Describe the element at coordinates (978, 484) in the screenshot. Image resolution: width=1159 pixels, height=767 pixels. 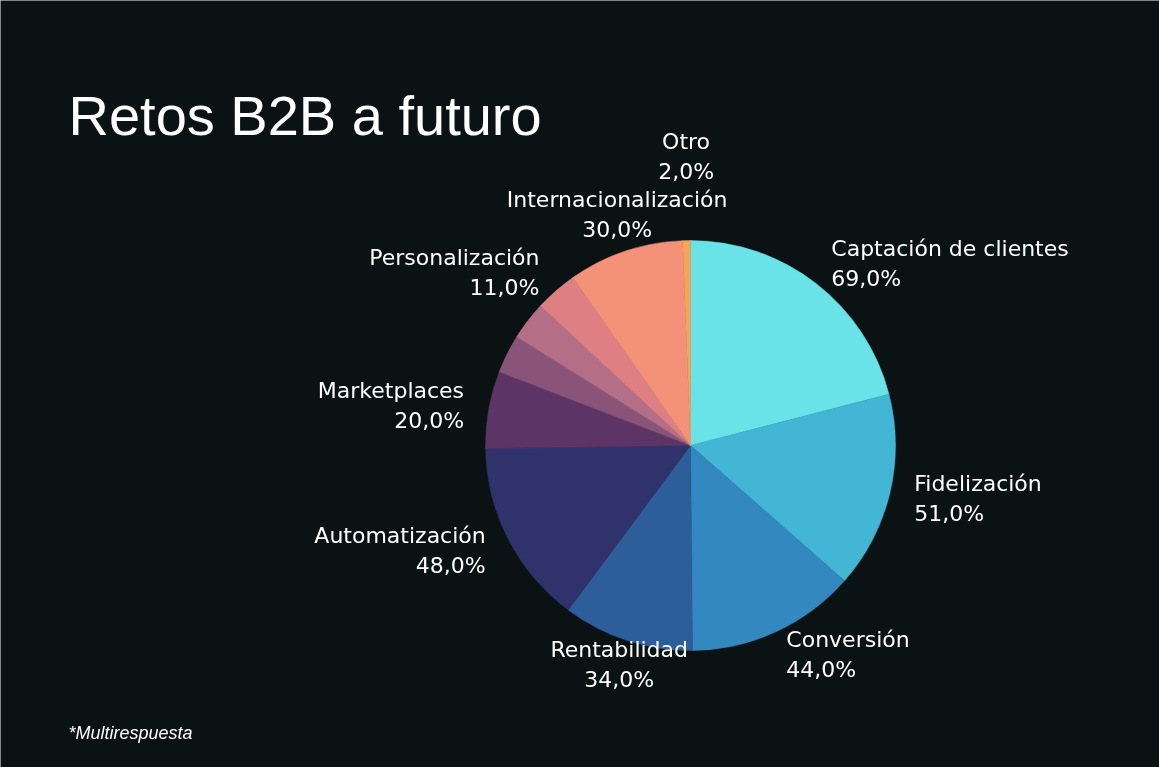
I see `slice-label: Fidelización` at that location.